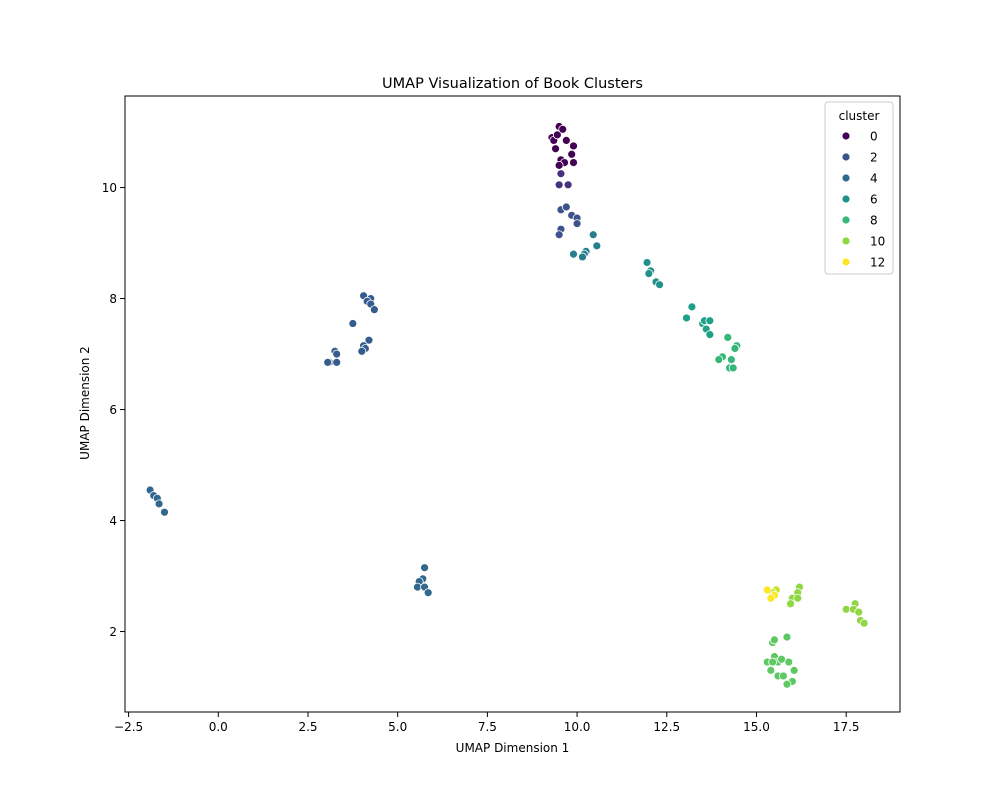 The image size is (1000, 800). Describe the element at coordinates (874, 179) in the screenshot. I see `legend-label: 4` at that location.